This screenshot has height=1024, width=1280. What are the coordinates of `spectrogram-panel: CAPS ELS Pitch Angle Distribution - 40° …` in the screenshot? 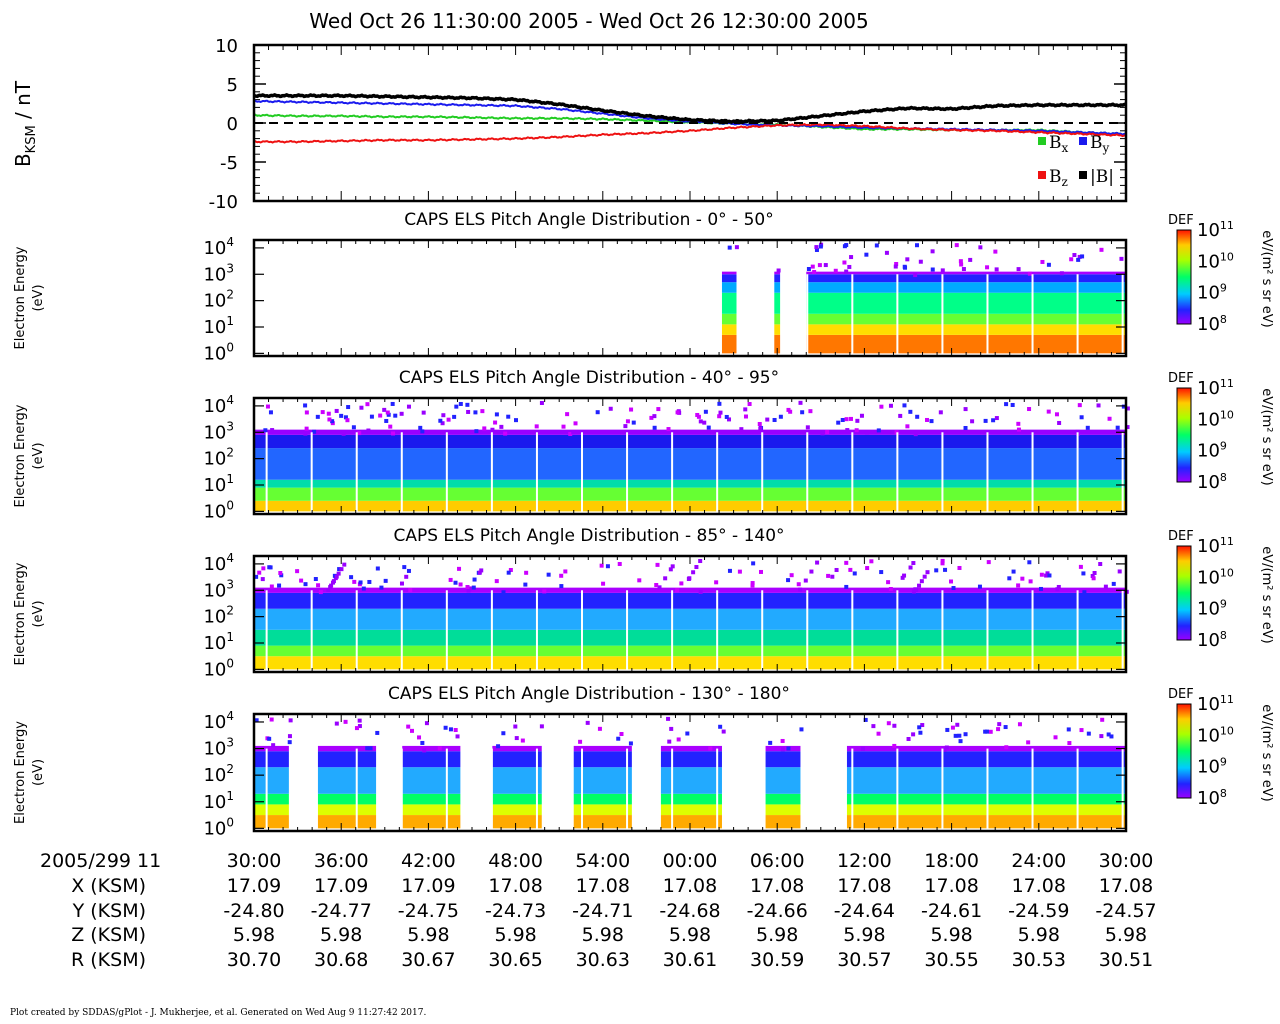 It's located at (643, 445).